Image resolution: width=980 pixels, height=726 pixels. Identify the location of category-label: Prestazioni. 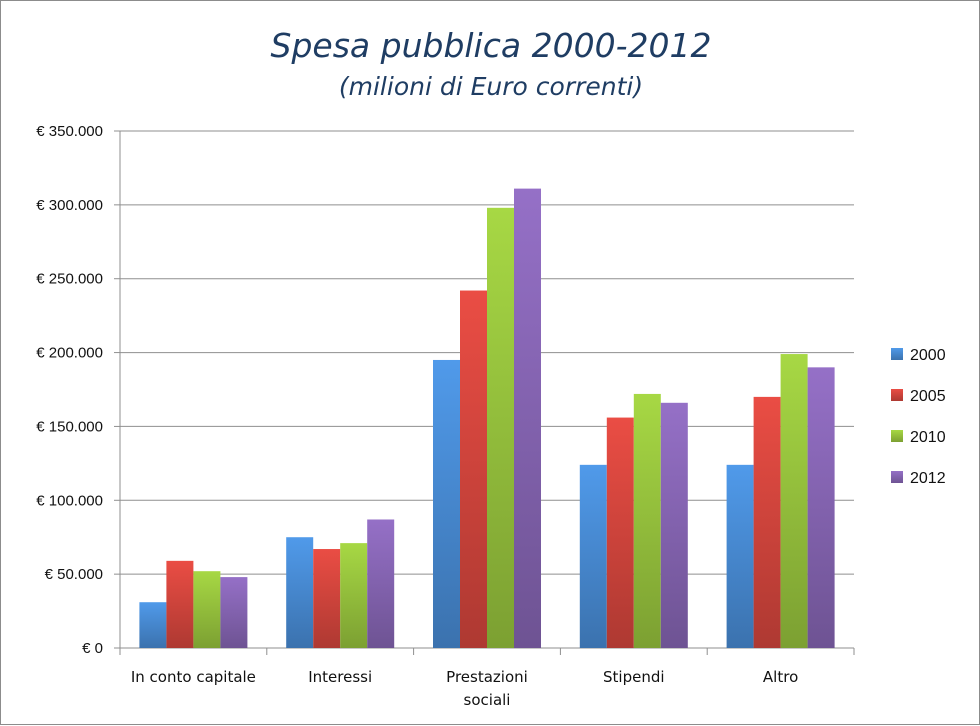
(487, 677).